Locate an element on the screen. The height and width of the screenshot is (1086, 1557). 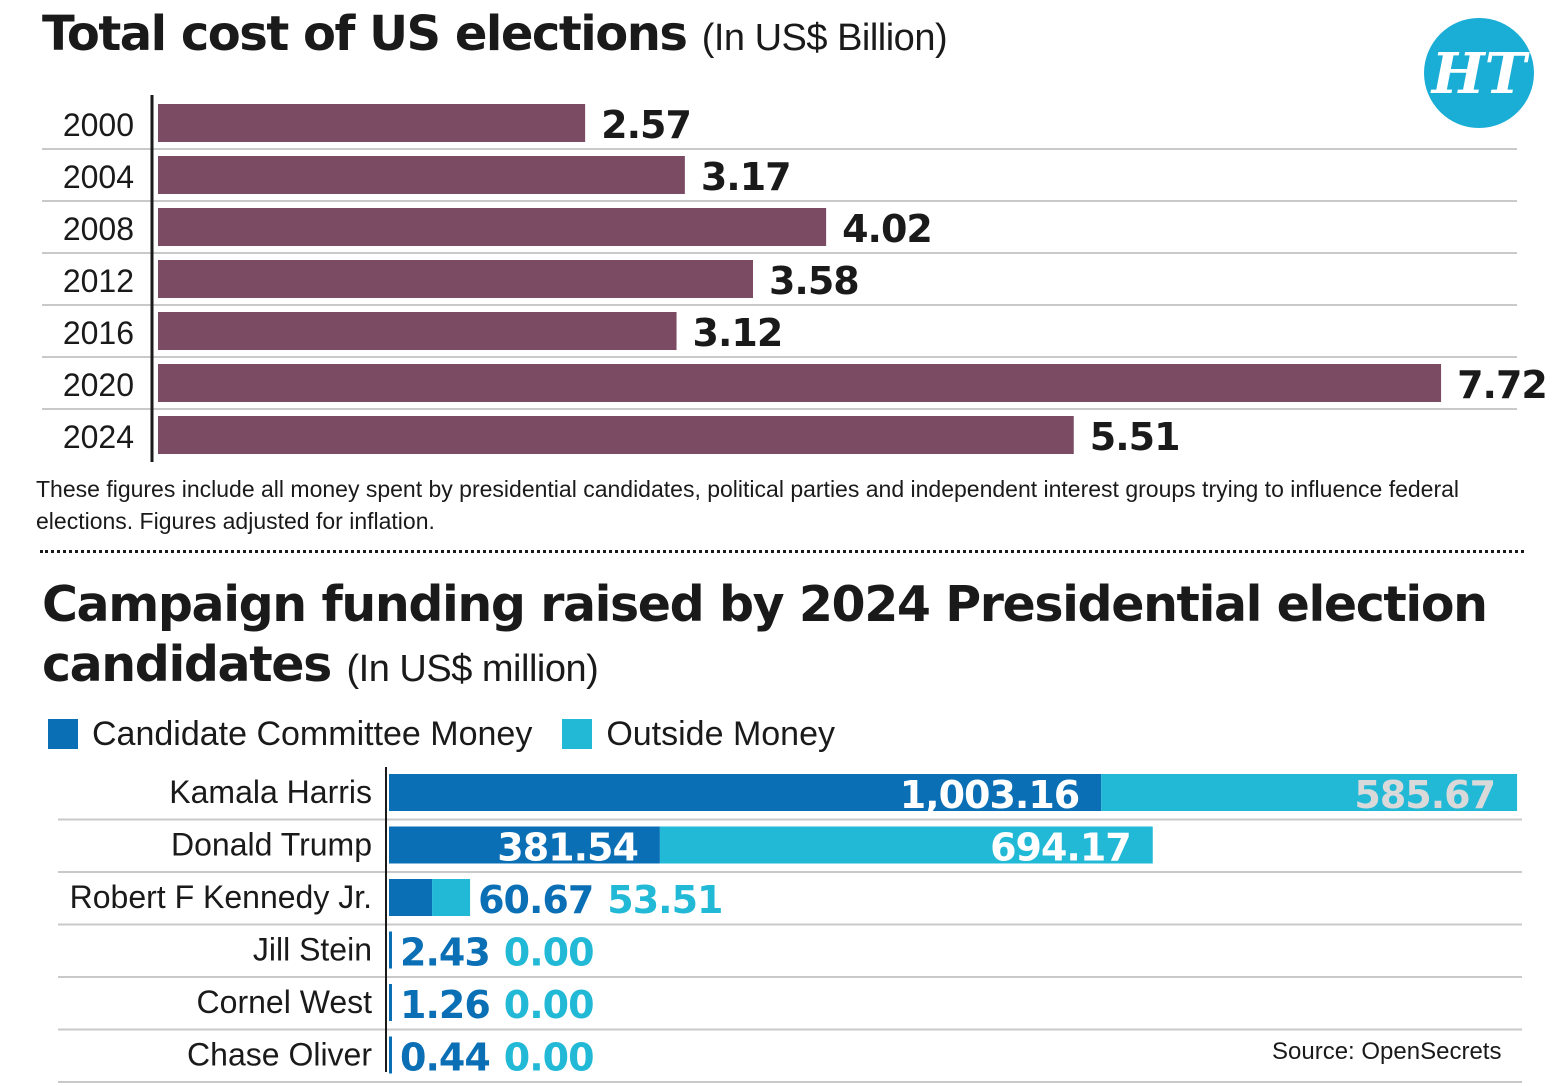
cost-value-label: 3.12 is located at coordinates (738, 333).